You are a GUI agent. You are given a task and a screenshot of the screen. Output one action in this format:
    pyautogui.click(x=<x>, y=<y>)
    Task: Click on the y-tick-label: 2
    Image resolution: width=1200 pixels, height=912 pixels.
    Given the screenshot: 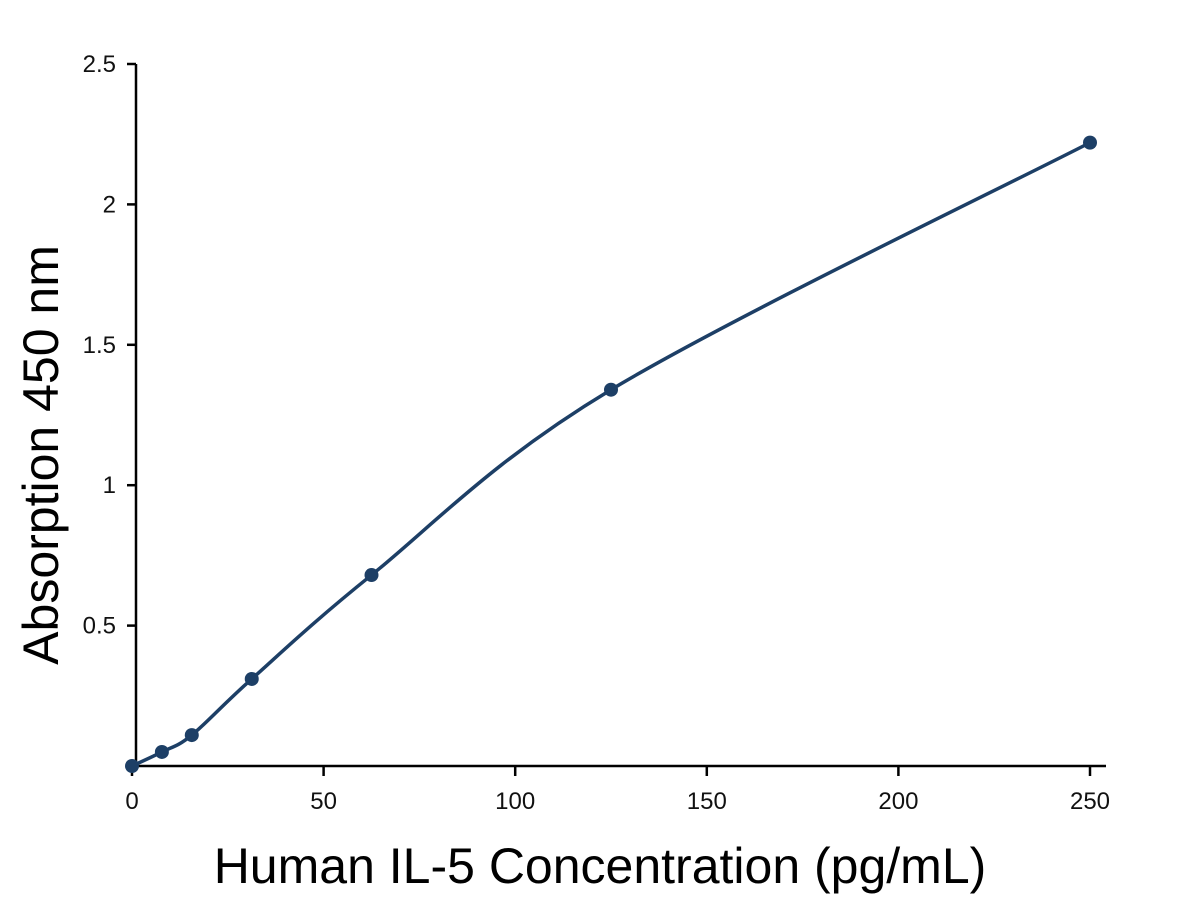 What is the action you would take?
    pyautogui.click(x=109, y=204)
    